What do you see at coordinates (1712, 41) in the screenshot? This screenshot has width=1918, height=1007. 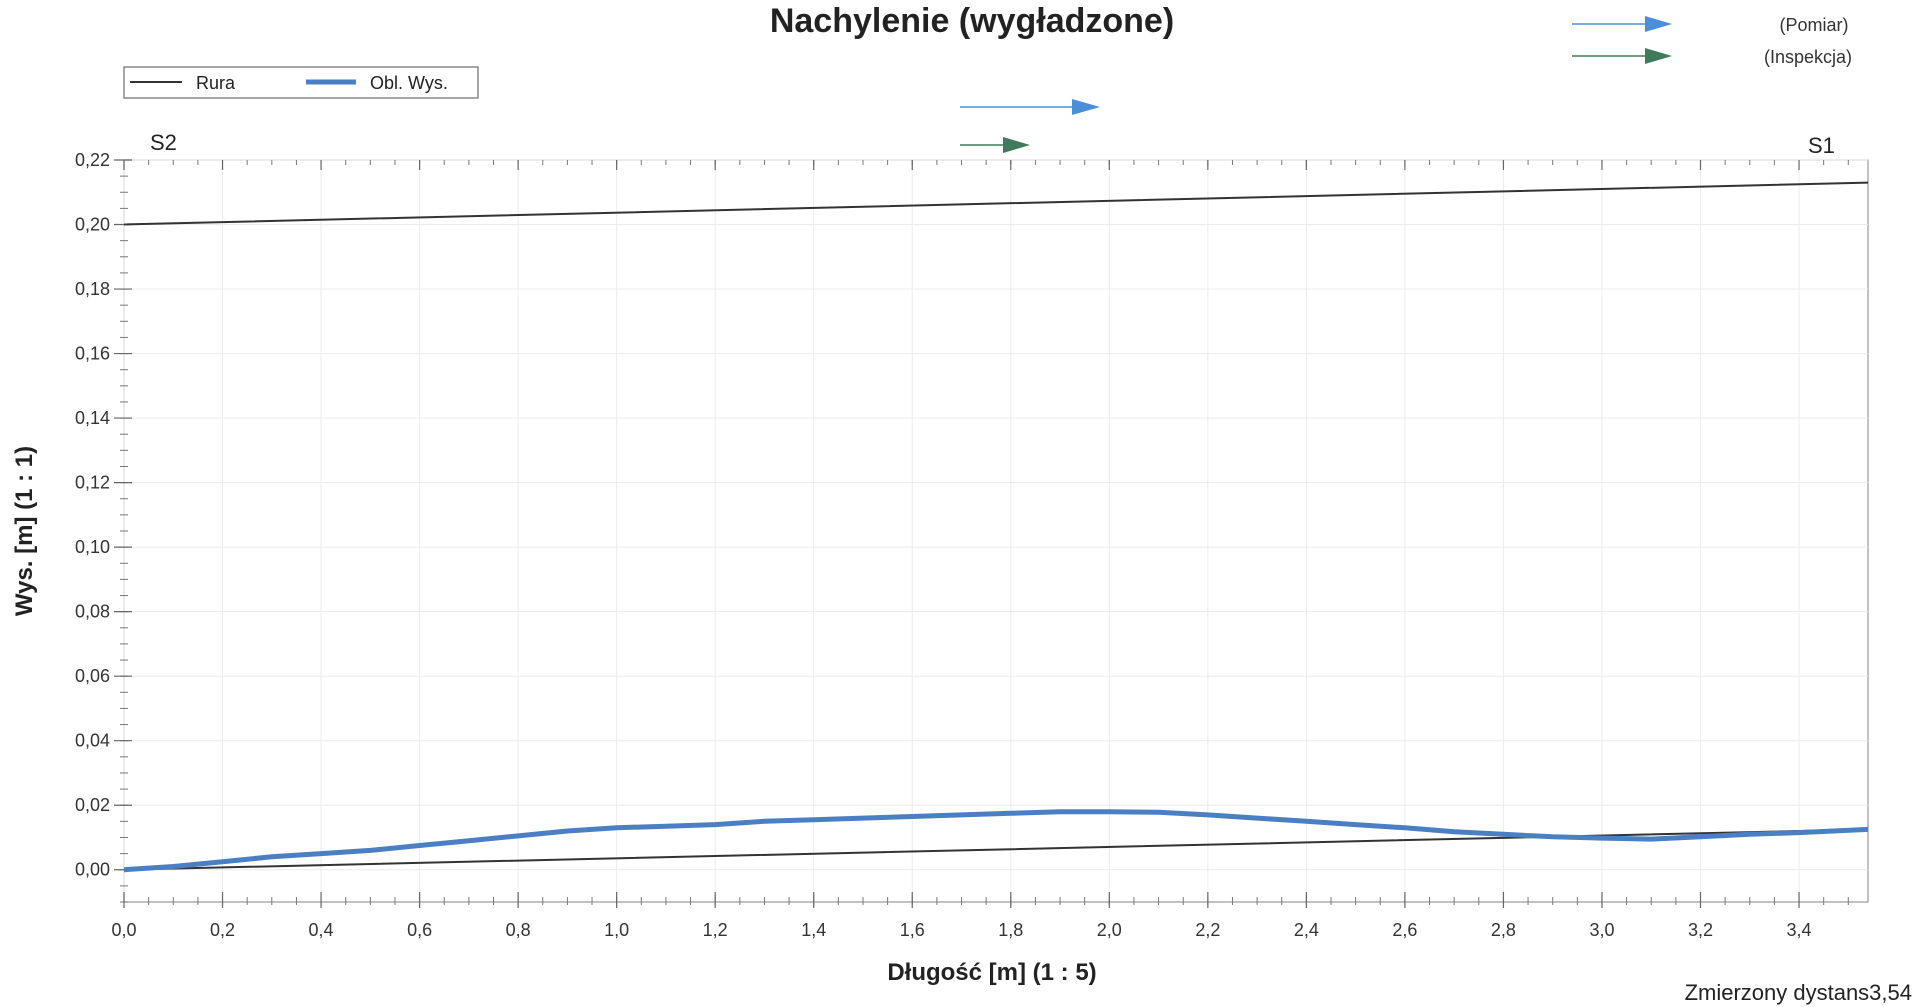 I see `direction-legend: (Pomiar) (Inspekcja)` at bounding box center [1712, 41].